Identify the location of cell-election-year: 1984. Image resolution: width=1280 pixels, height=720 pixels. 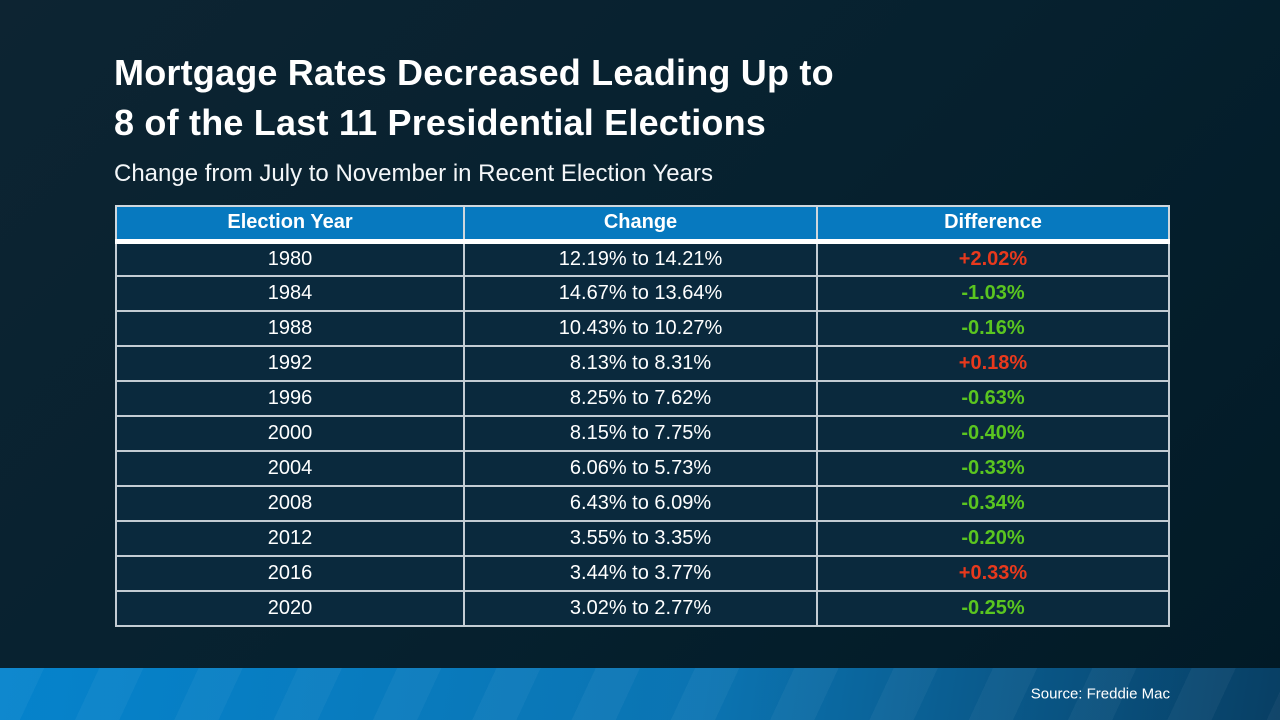
(290, 293).